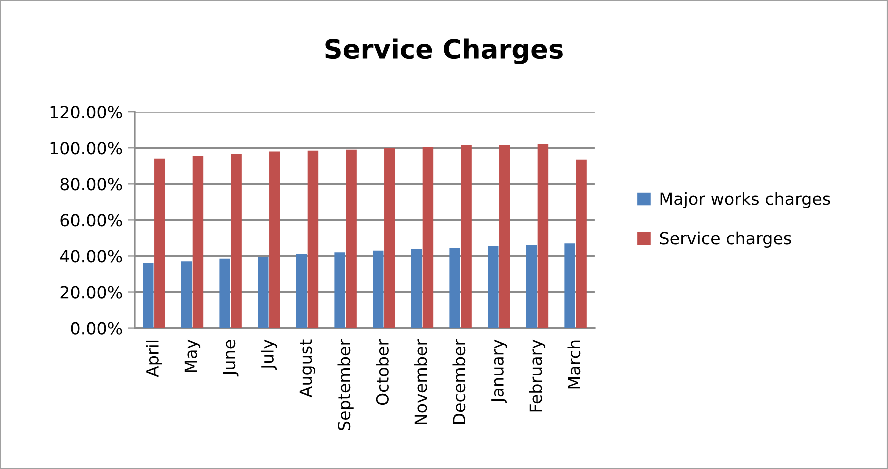 Image resolution: width=888 pixels, height=469 pixels. What do you see at coordinates (421, 381) in the screenshot?
I see `x-tick-label: November` at bounding box center [421, 381].